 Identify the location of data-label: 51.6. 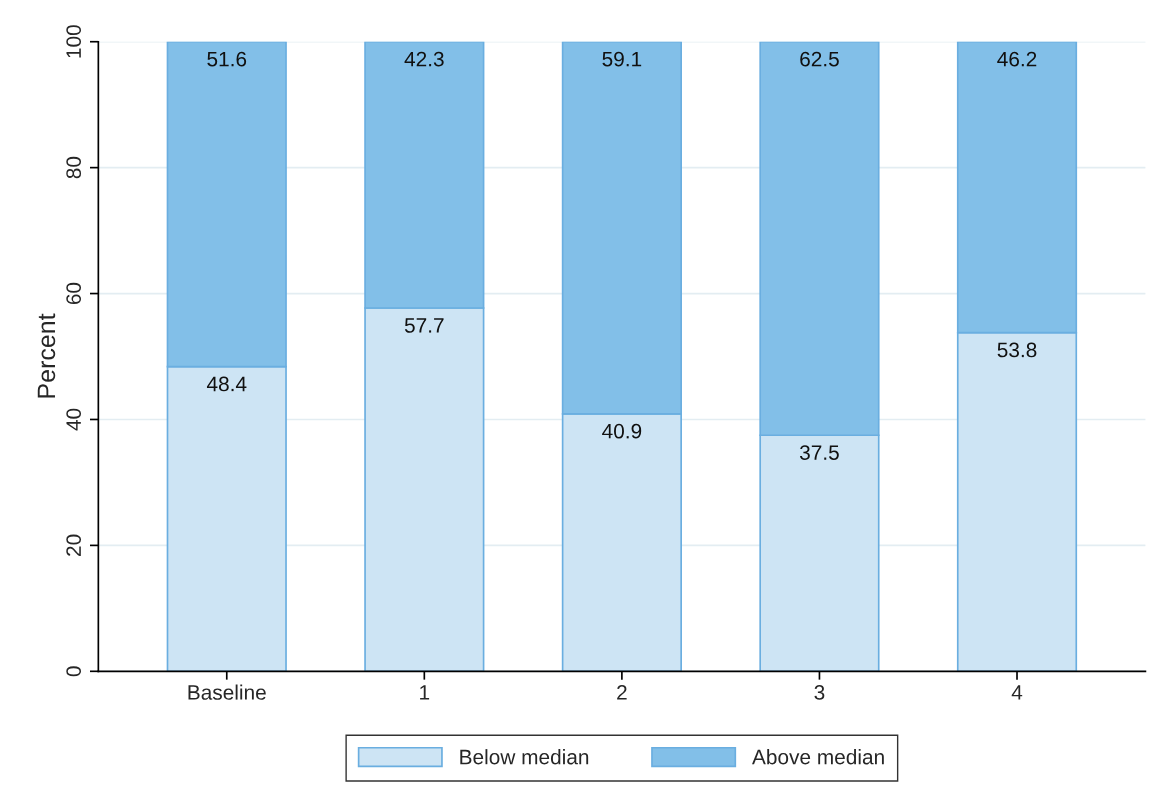
(227, 59).